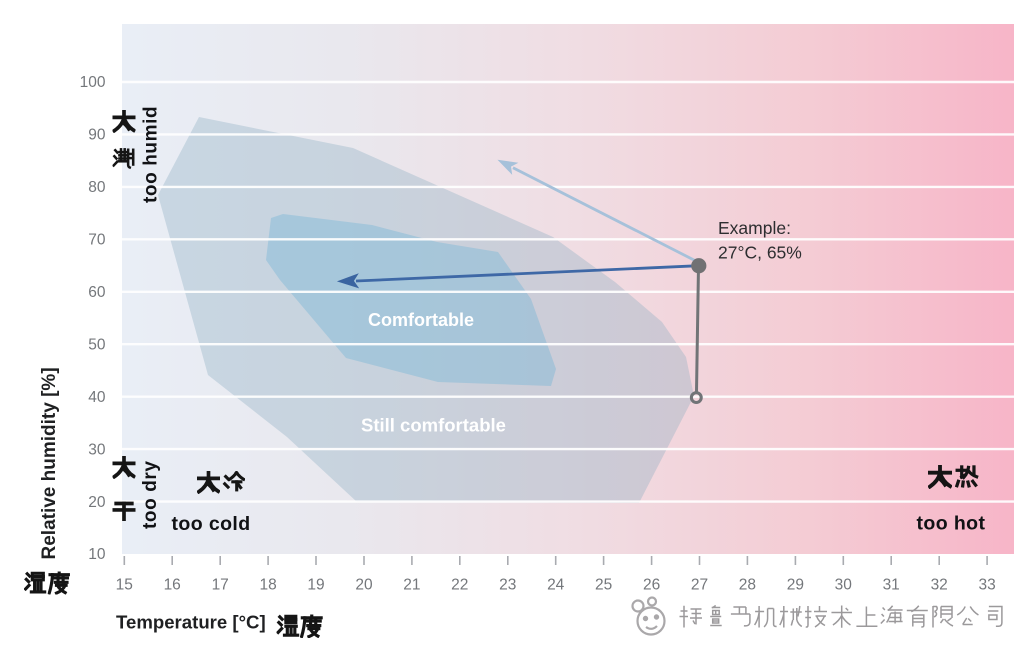 This screenshot has width=1036, height=664. Describe the element at coordinates (603, 585) in the screenshot. I see `svg-text: 25` at that location.